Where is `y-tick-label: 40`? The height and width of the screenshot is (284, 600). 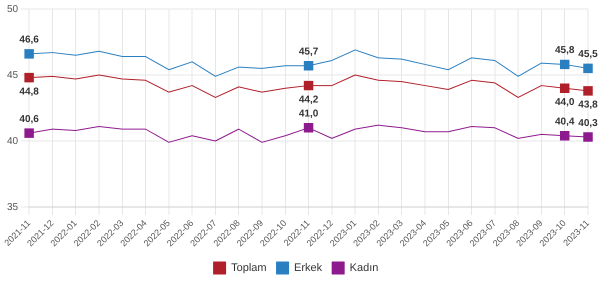
y-tick-label: 40 is located at coordinates (13, 141).